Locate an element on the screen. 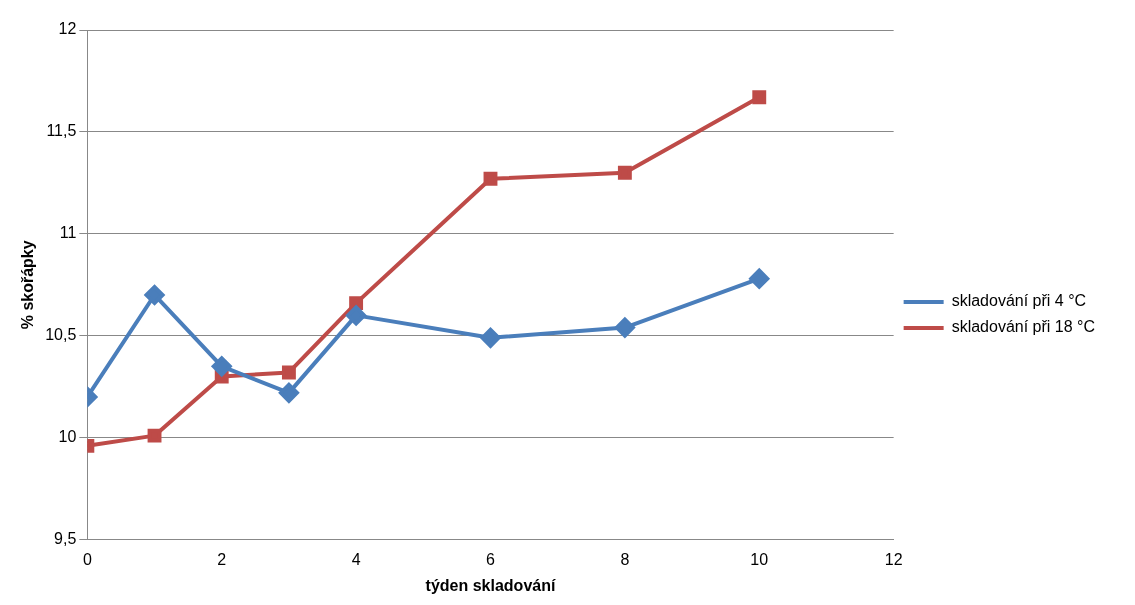  x-tick-label: 8 is located at coordinates (625, 559).